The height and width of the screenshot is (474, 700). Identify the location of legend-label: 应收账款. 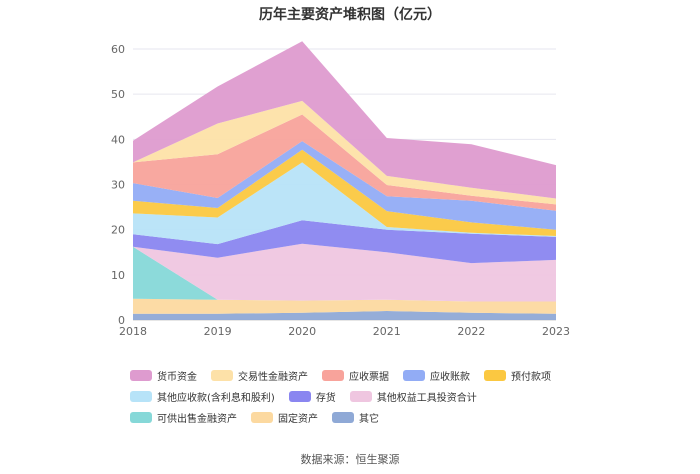
(450, 377).